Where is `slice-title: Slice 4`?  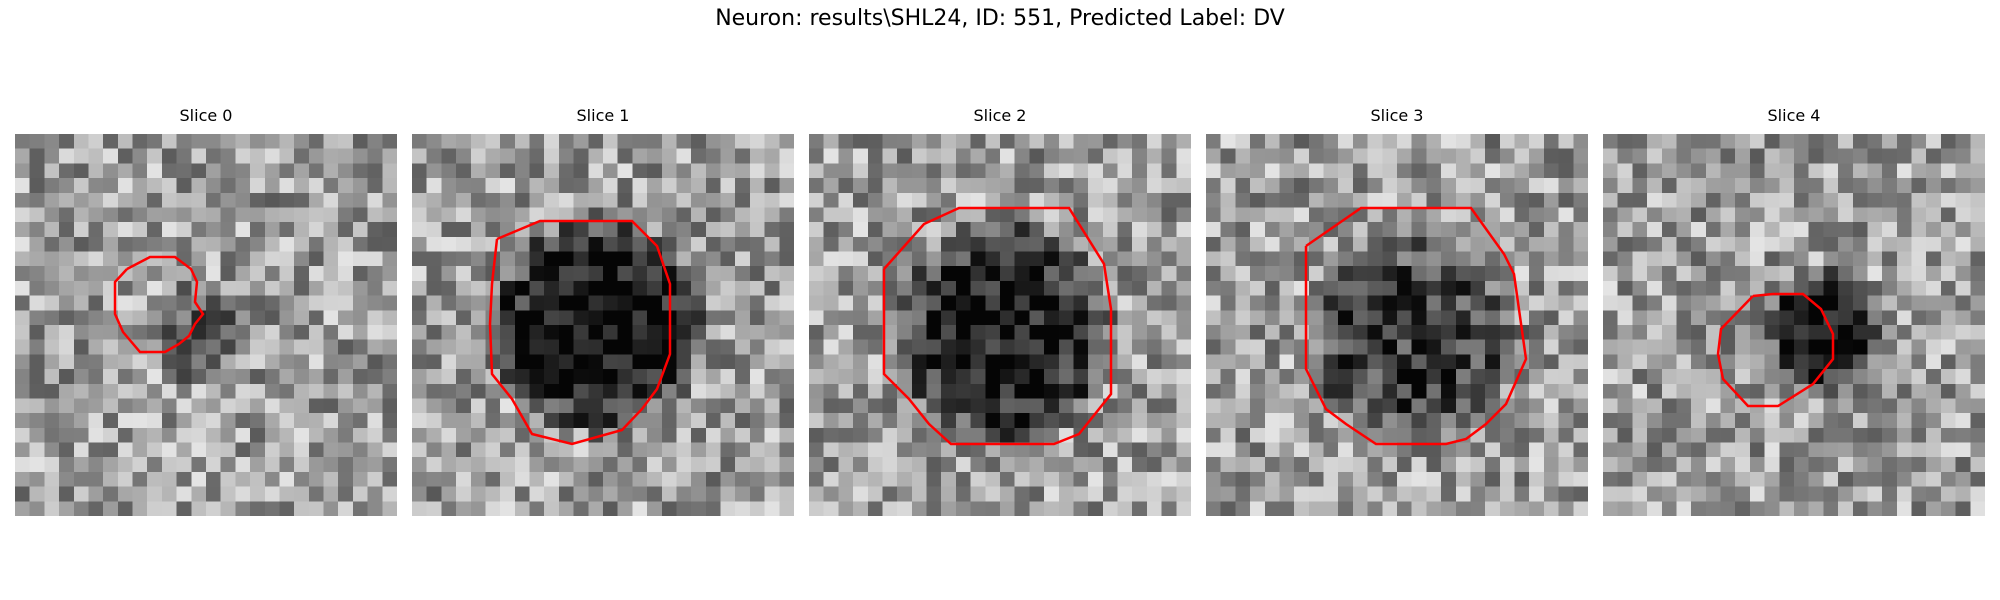
slice-title: Slice 4 is located at coordinates (1794, 115).